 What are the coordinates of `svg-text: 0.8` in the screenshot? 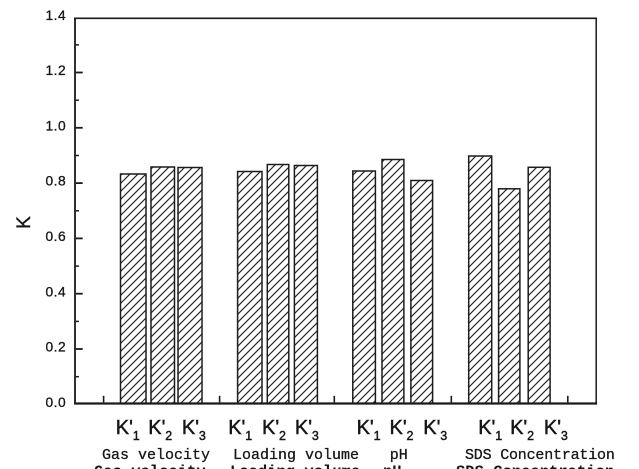 It's located at (55, 181).